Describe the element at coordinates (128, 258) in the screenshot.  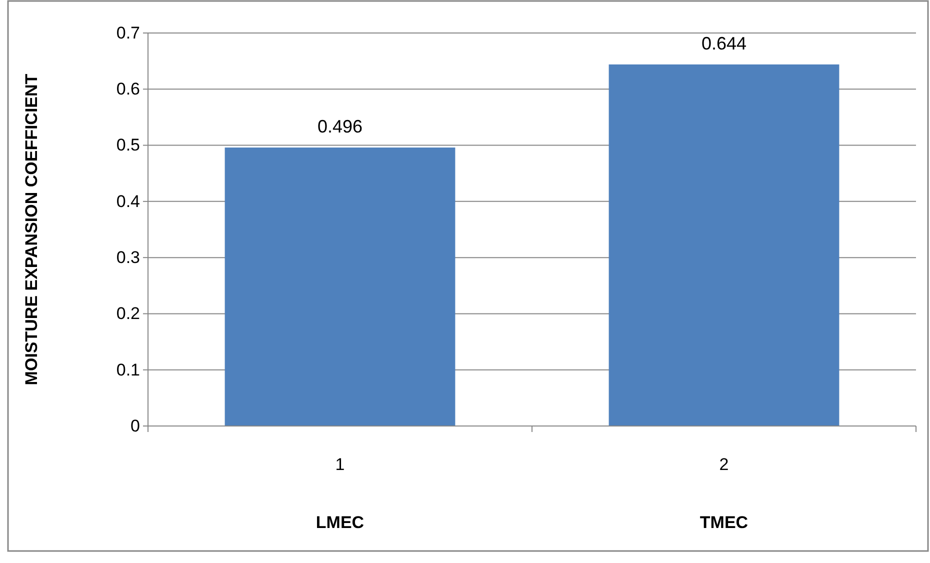
I see `y-tick-label: 0.3` at that location.